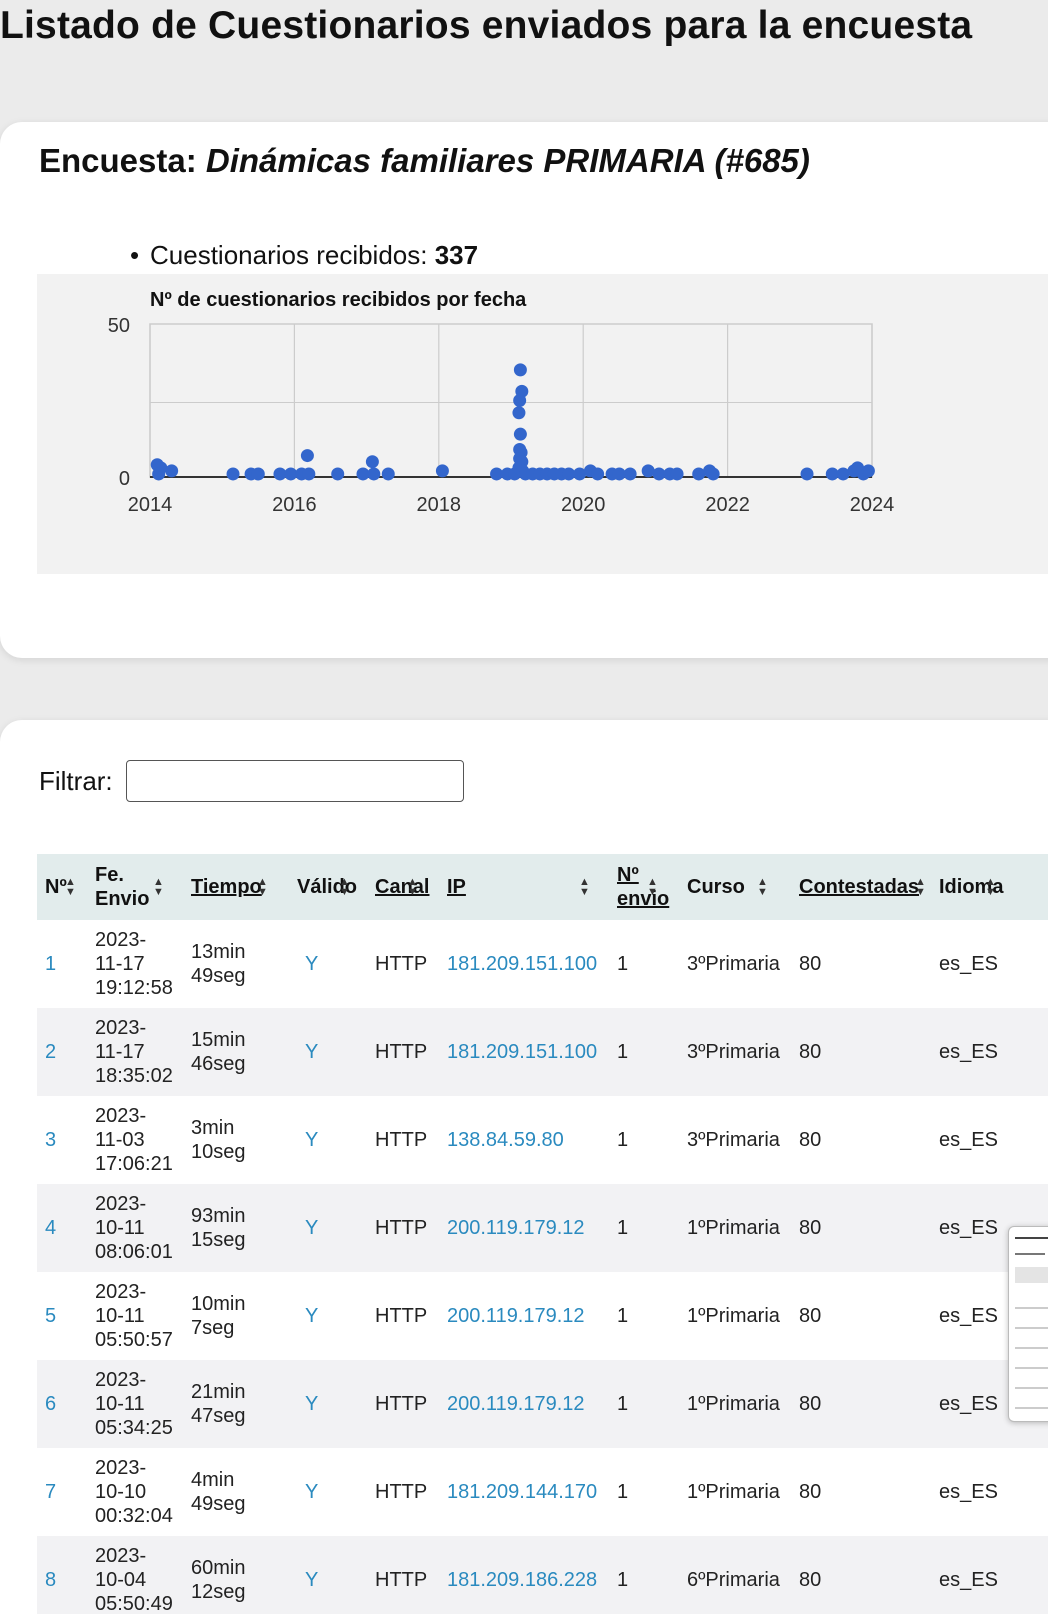 The image size is (1048, 1614). Describe the element at coordinates (516, 1404) in the screenshot. I see `cell-ip-text: 200.119.179.12` at that location.